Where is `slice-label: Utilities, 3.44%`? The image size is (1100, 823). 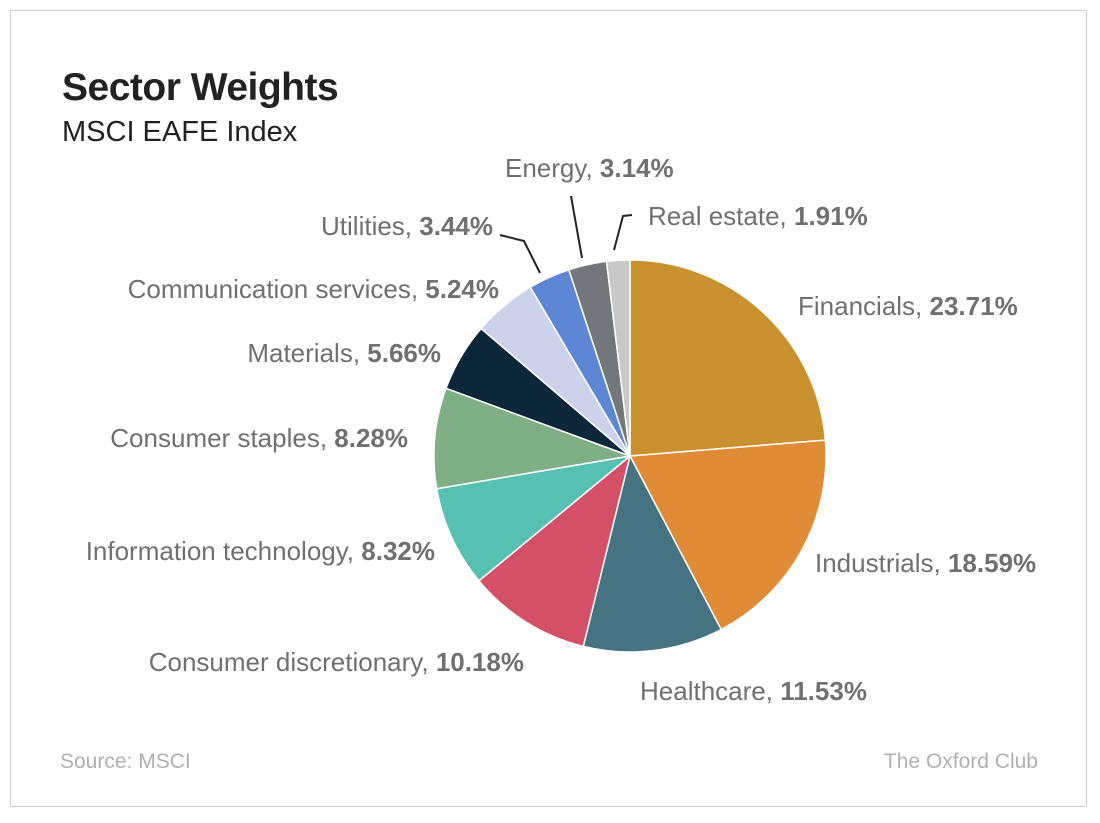 slice-label: Utilities, 3.44% is located at coordinates (407, 226).